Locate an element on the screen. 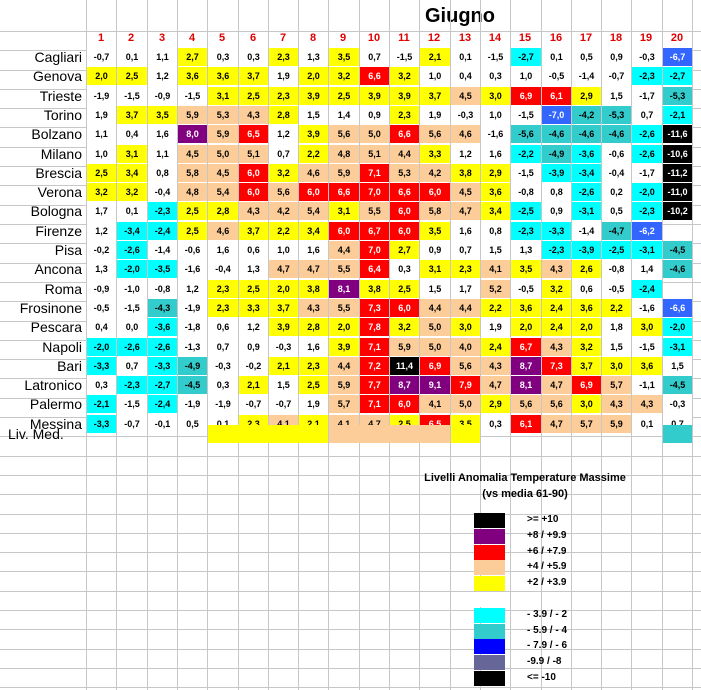  anomaly-cell: -2,7 is located at coordinates (526, 57).